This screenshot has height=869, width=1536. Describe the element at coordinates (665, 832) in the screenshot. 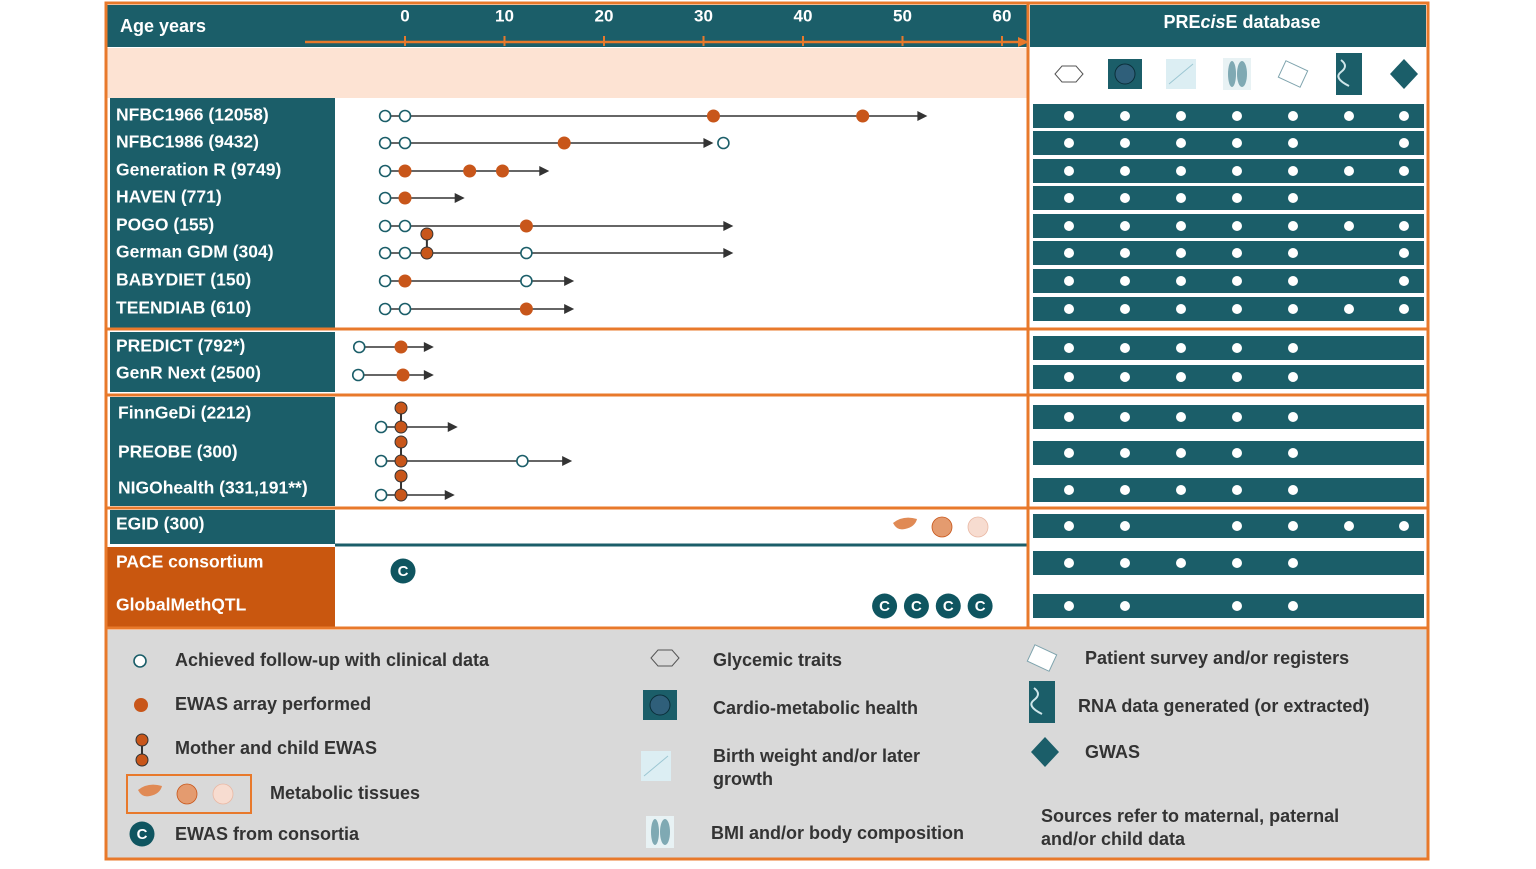

I see `figure-icon` at that location.